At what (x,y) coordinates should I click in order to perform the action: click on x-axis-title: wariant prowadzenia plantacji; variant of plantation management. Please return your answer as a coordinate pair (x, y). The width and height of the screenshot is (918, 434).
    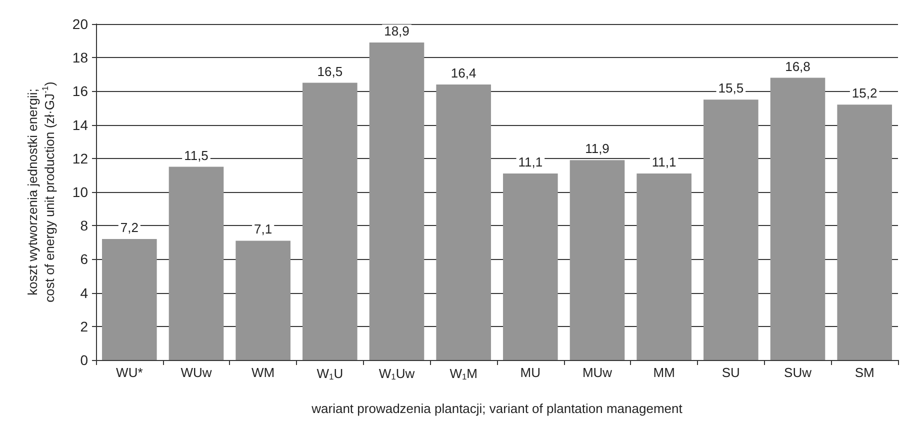
    Looking at the image, I should click on (496, 408).